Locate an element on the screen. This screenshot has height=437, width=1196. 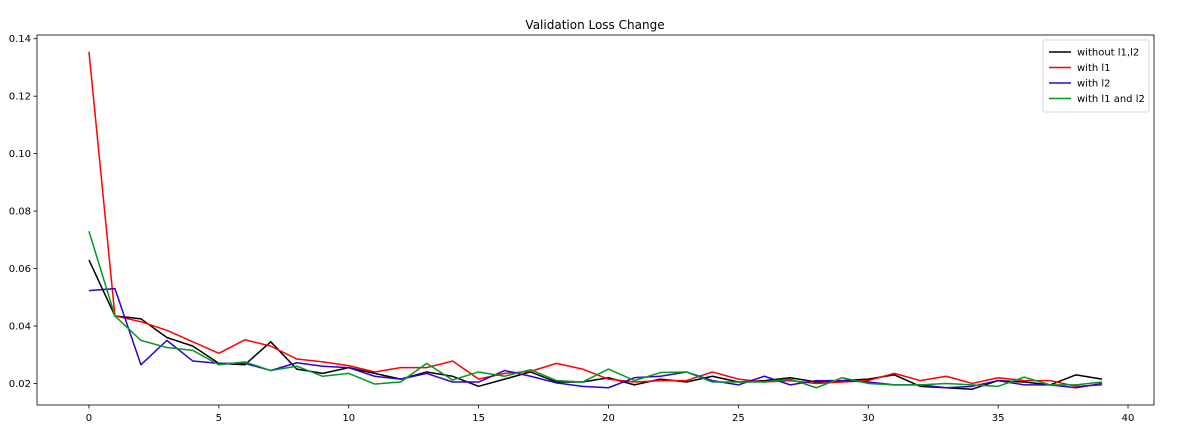
y-tick-label: 0.08 is located at coordinates (20, 212).